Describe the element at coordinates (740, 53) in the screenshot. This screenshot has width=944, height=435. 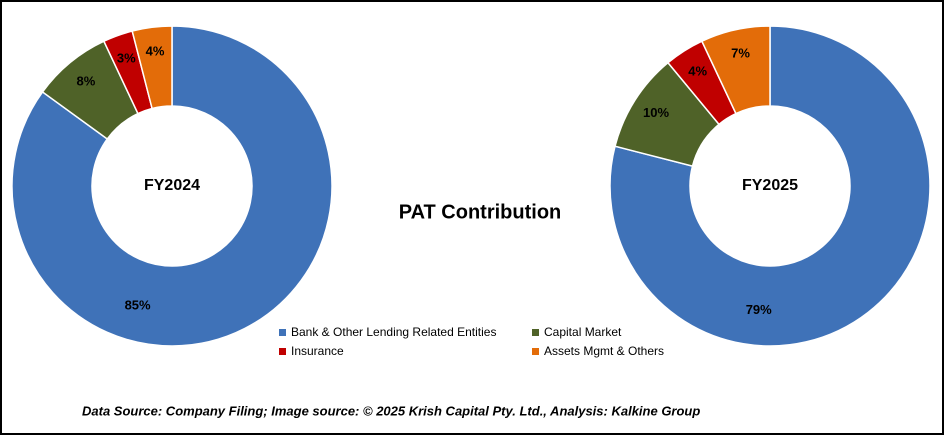
I see `data-label: 7%` at that location.